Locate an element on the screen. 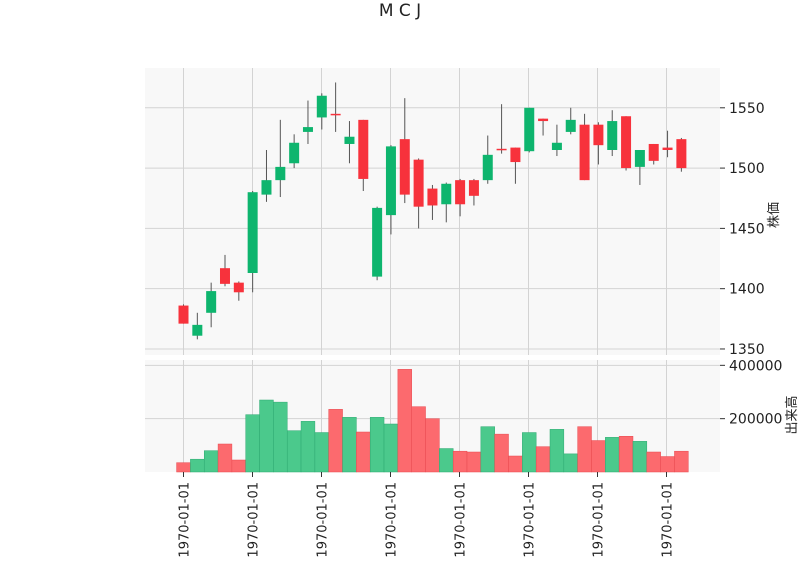 This screenshot has width=800, height=579. chart-title: M C J is located at coordinates (400, 11).